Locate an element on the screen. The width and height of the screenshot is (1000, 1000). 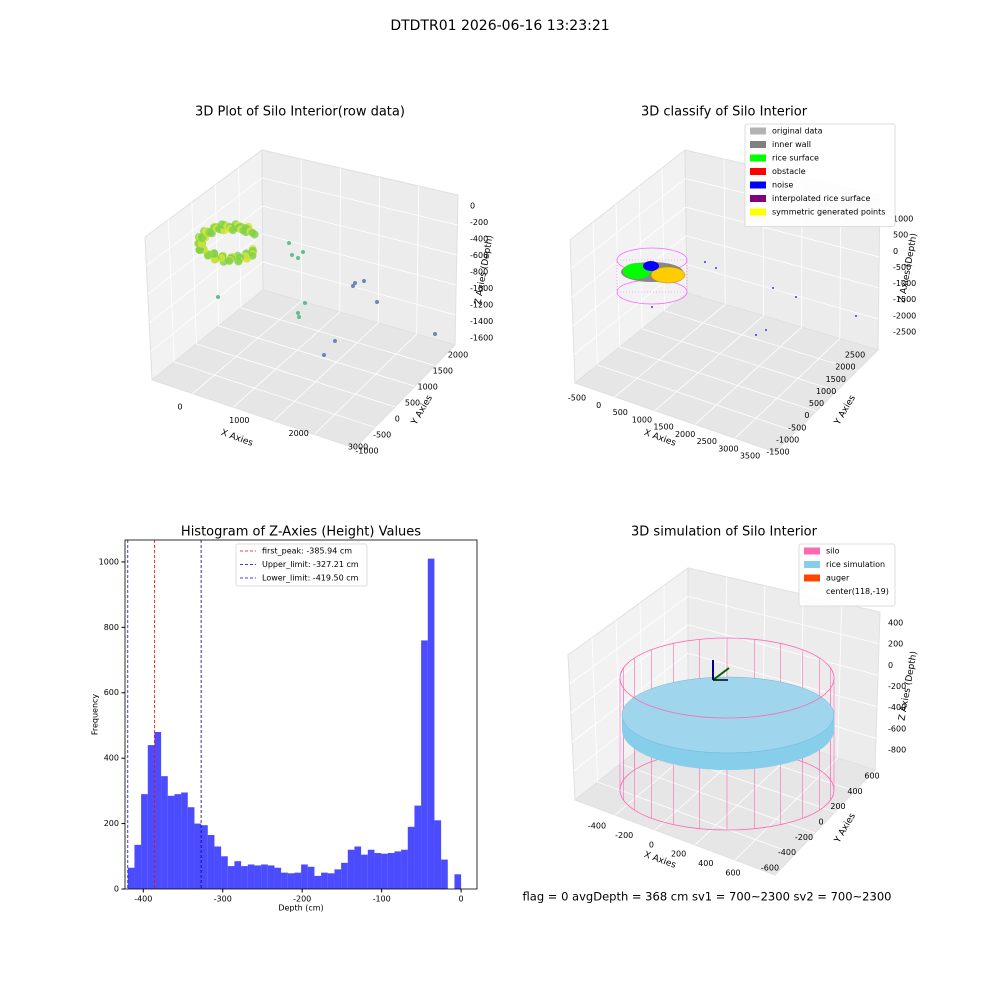
z-tick-label: -1600 is located at coordinates (481, 338).